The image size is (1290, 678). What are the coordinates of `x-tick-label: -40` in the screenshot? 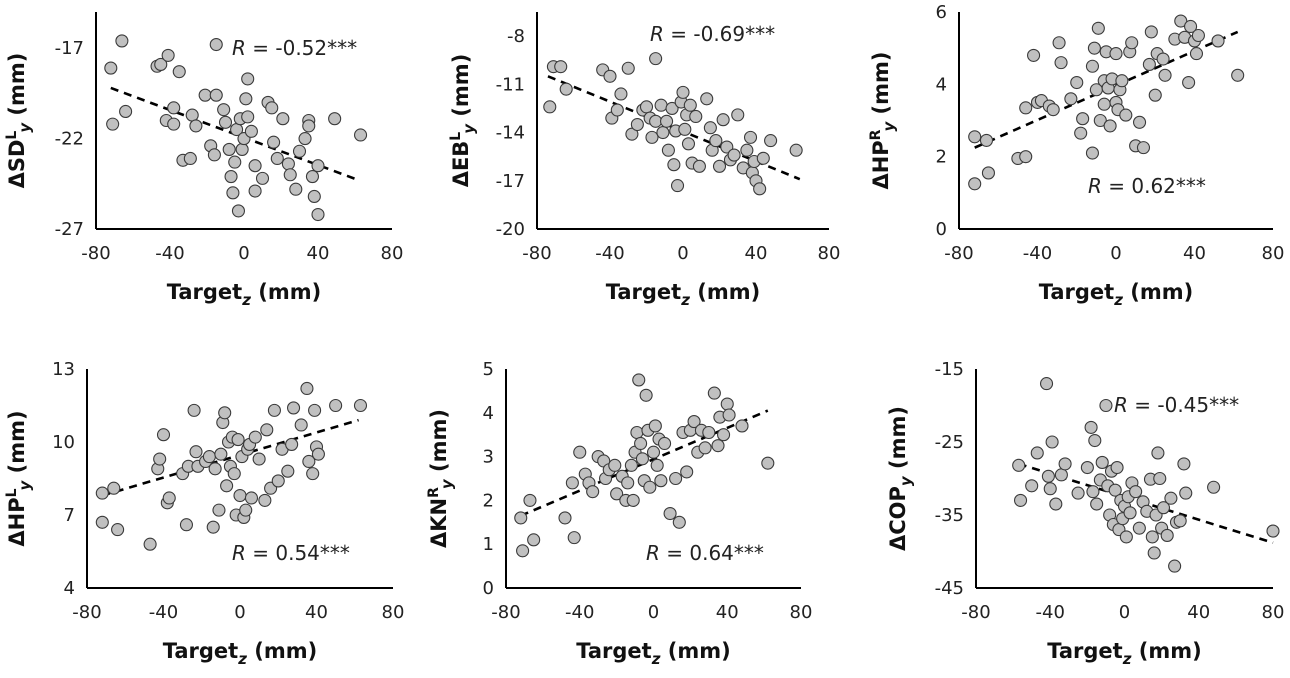 It's located at (163, 612).